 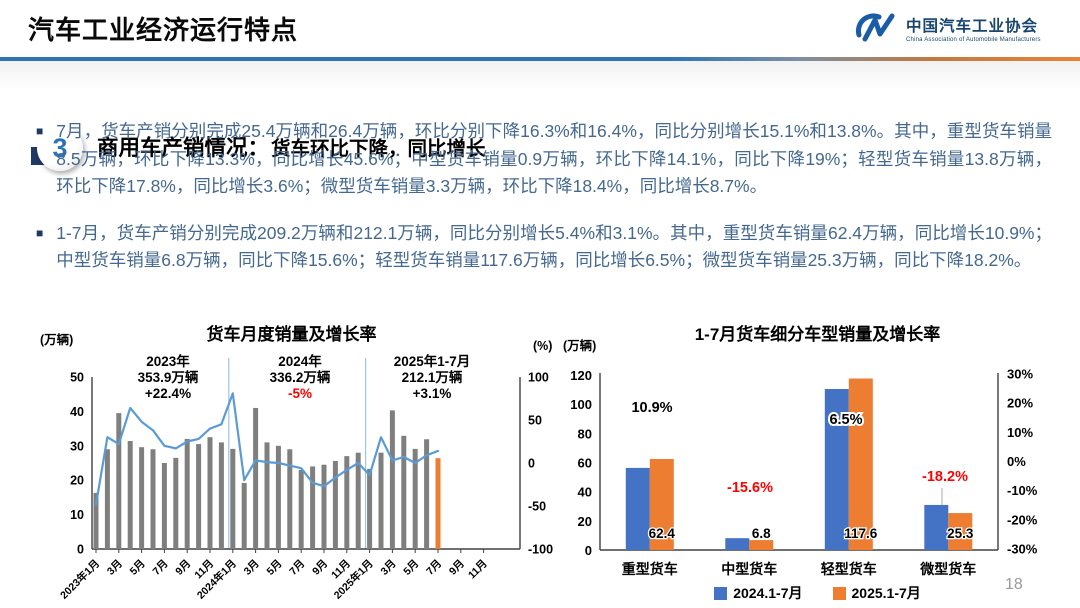 What do you see at coordinates (875, 27) in the screenshot?
I see `caam-logo-icon` at bounding box center [875, 27].